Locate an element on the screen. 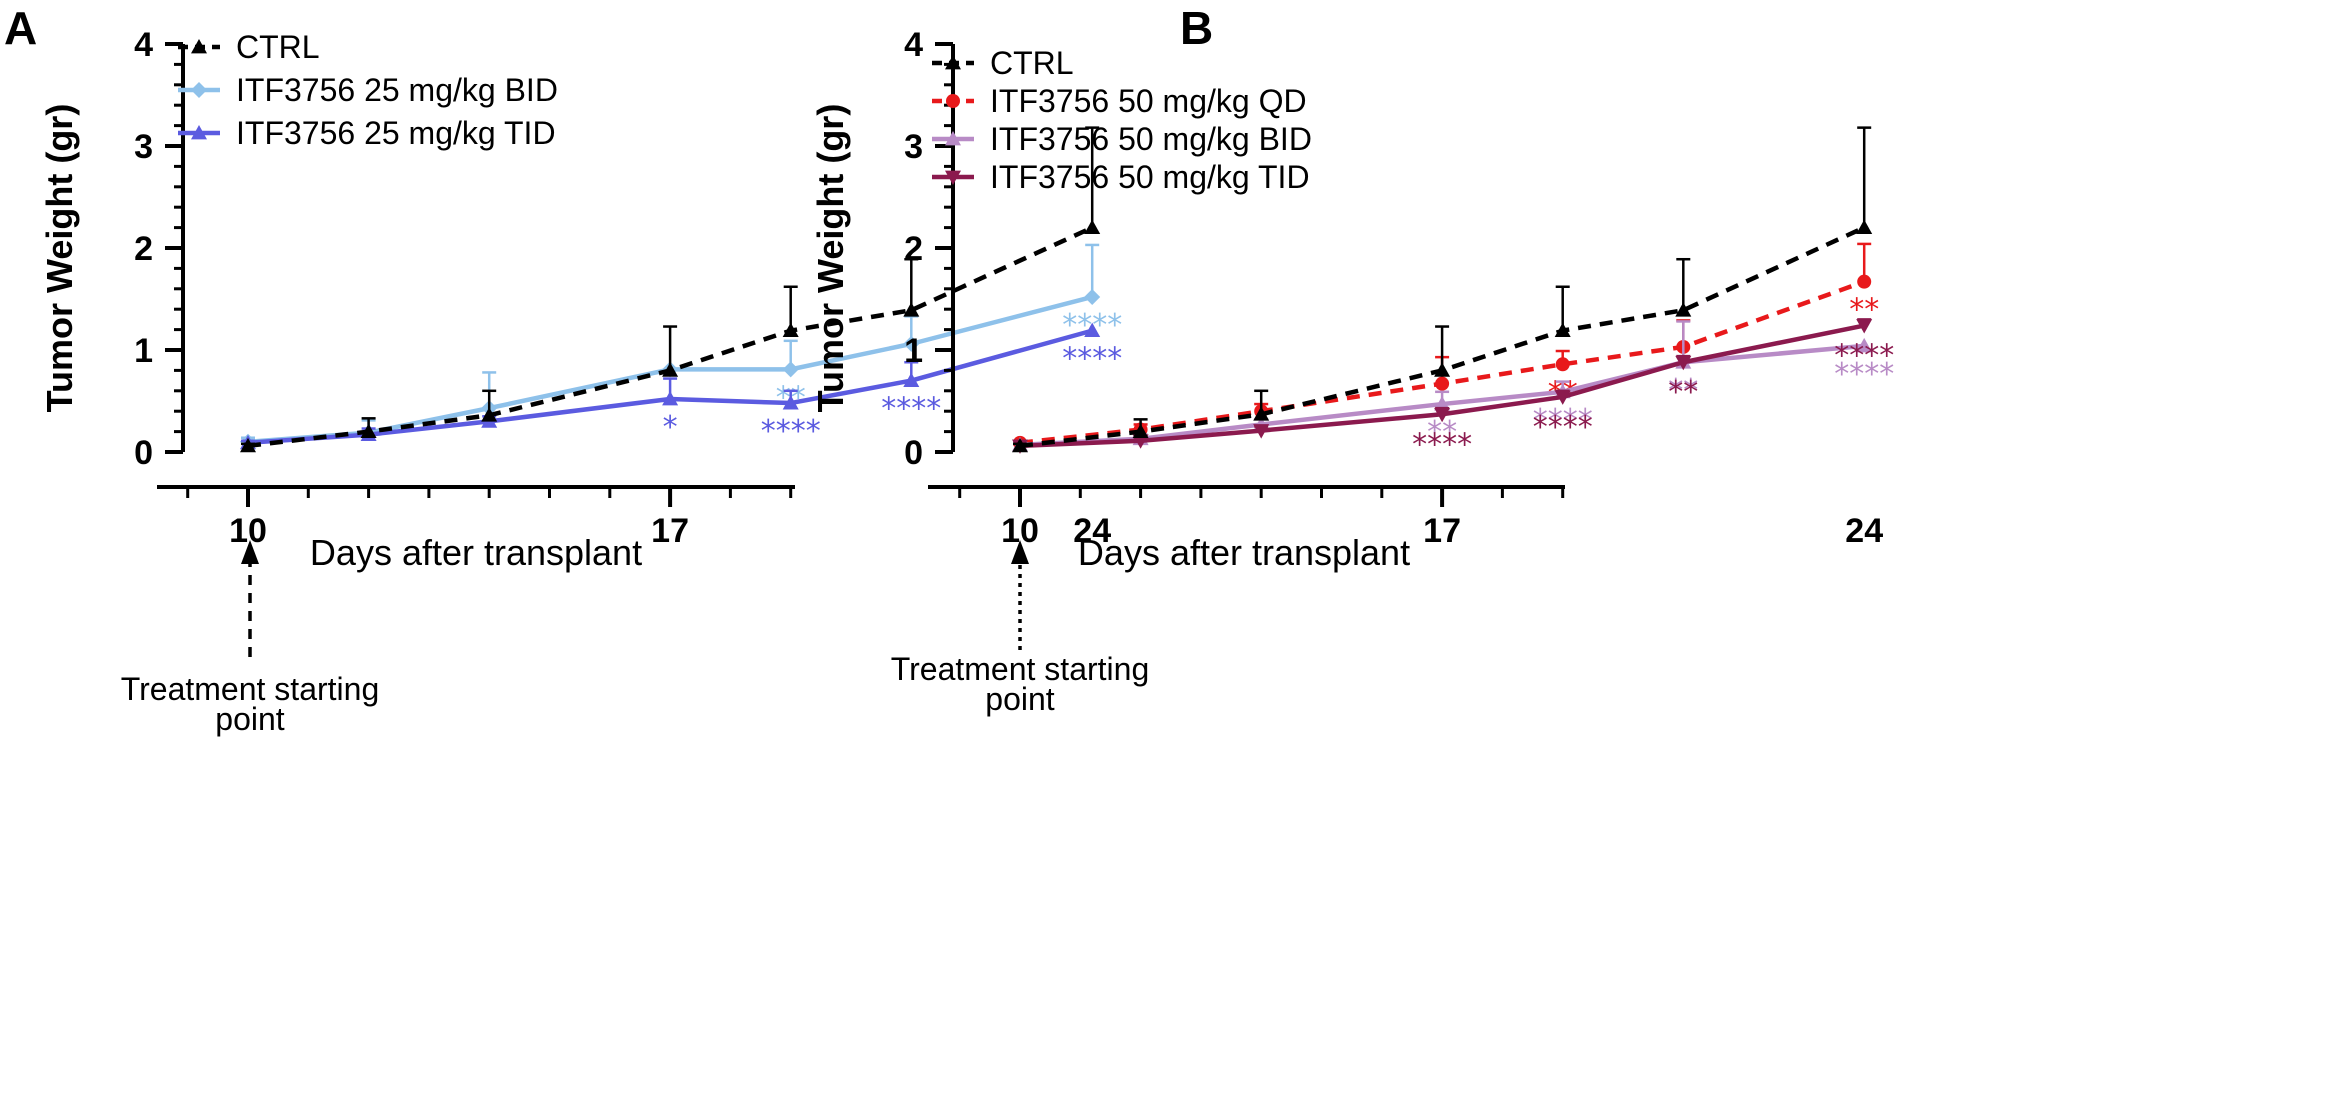  panel-b-letter: B is located at coordinates (1196, 28).